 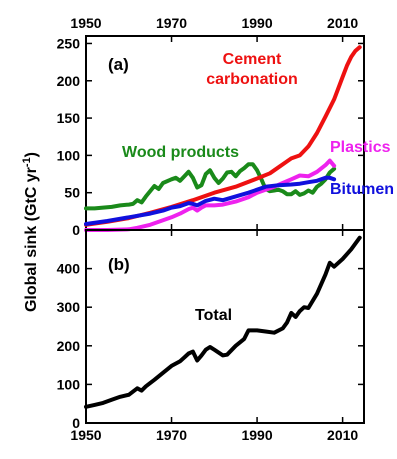 I want to click on series-line-wood-products, so click(x=210, y=186).